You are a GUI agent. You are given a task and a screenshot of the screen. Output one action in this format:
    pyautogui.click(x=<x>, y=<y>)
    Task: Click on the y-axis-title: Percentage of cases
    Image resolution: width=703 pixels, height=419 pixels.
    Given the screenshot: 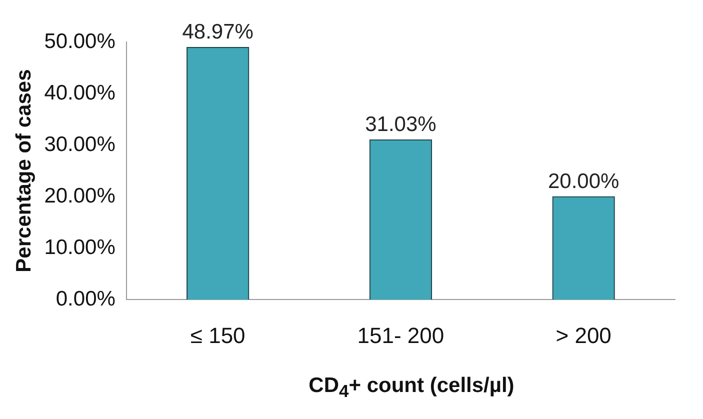 What is the action you would take?
    pyautogui.click(x=24, y=170)
    